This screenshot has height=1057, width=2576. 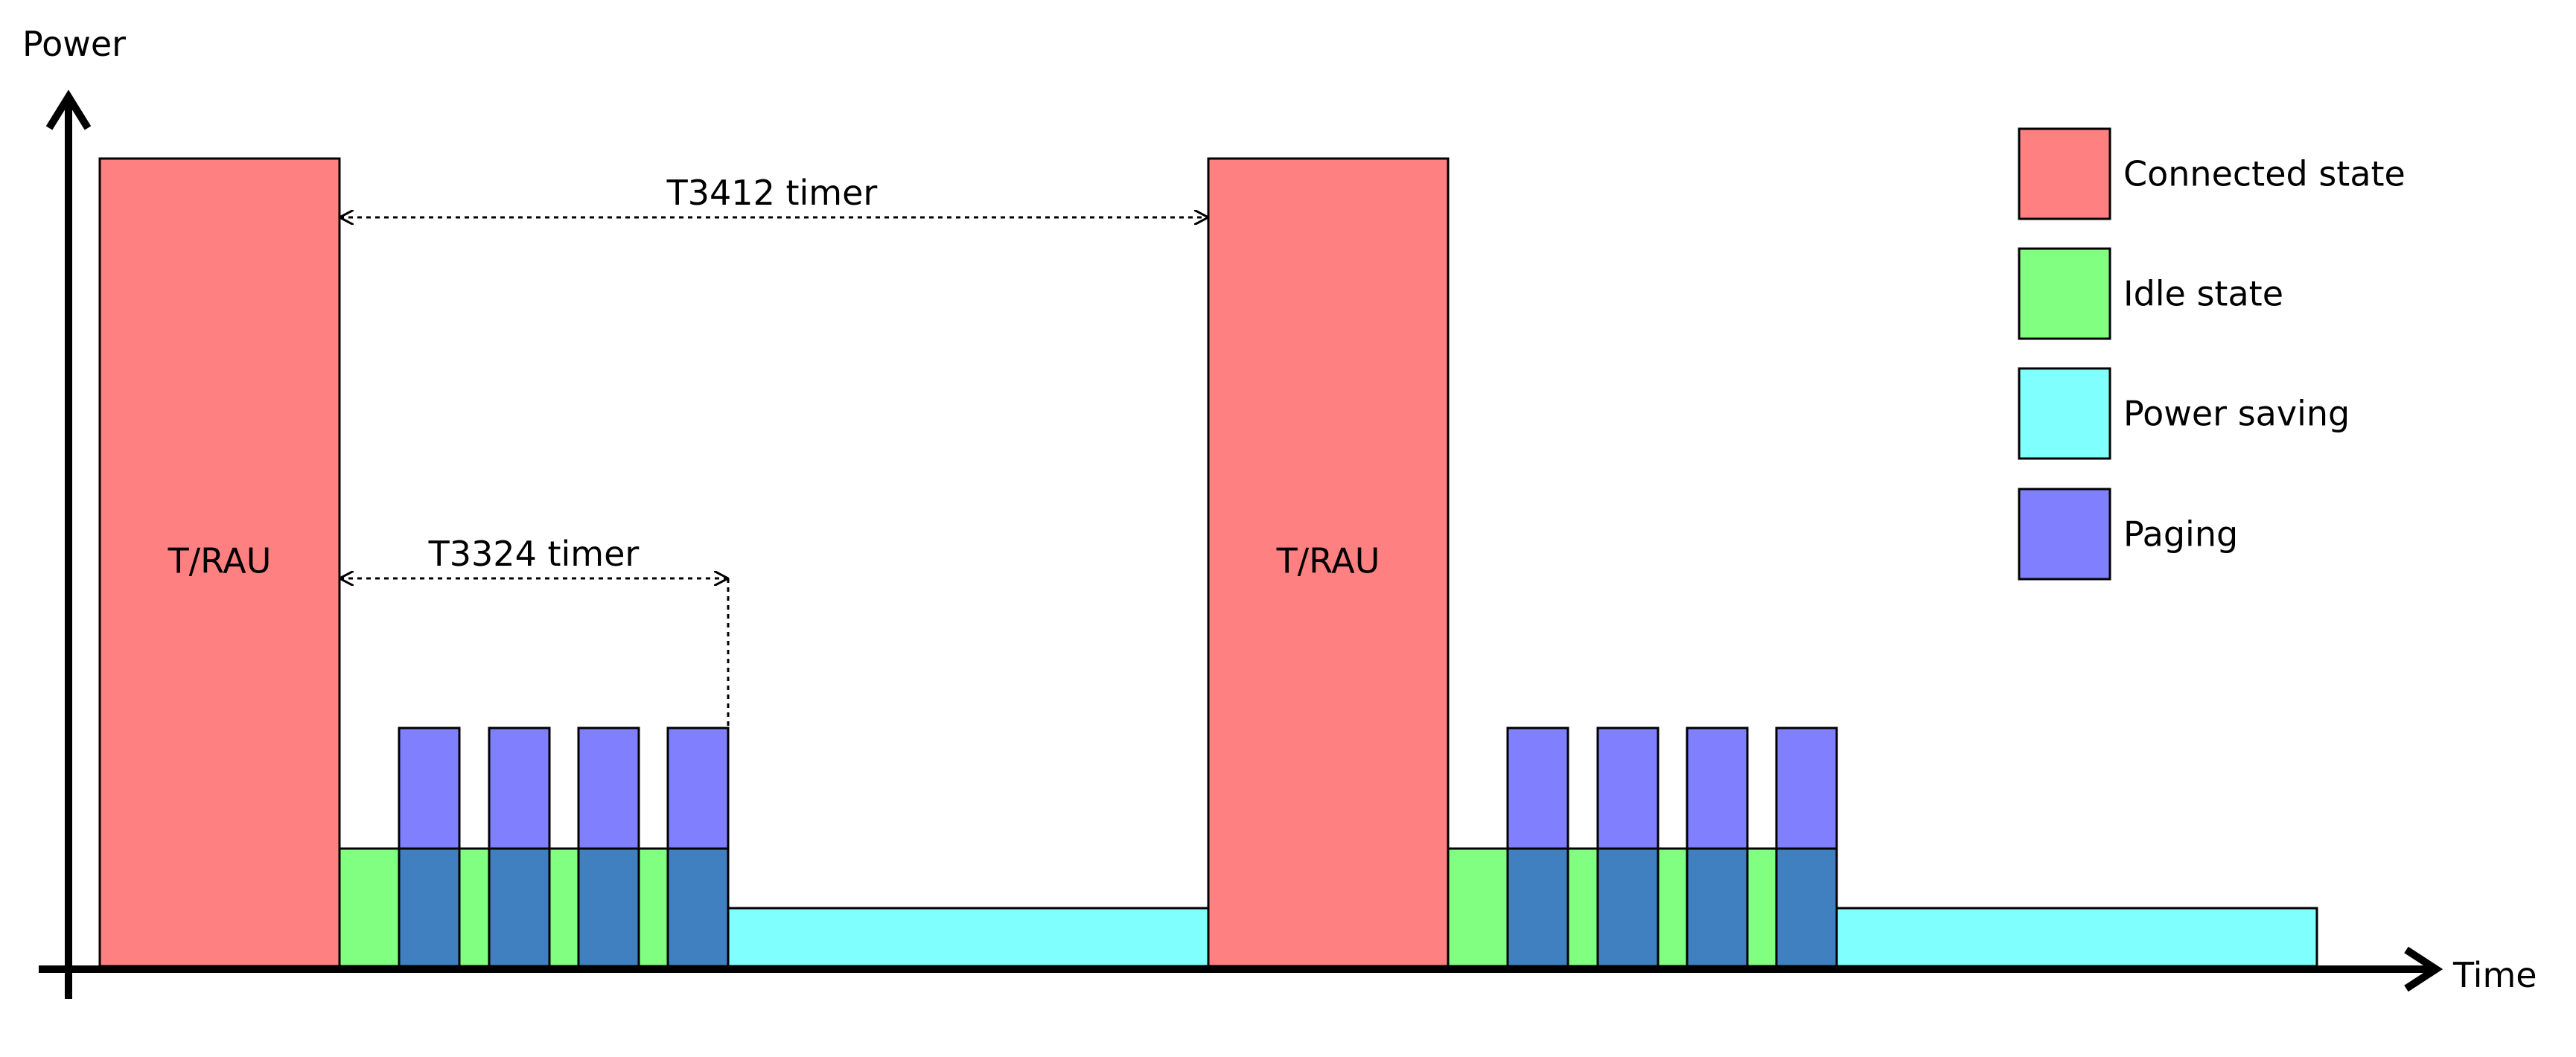 What do you see at coordinates (2264, 174) in the screenshot?
I see `legend-label-connected: Connected state` at bounding box center [2264, 174].